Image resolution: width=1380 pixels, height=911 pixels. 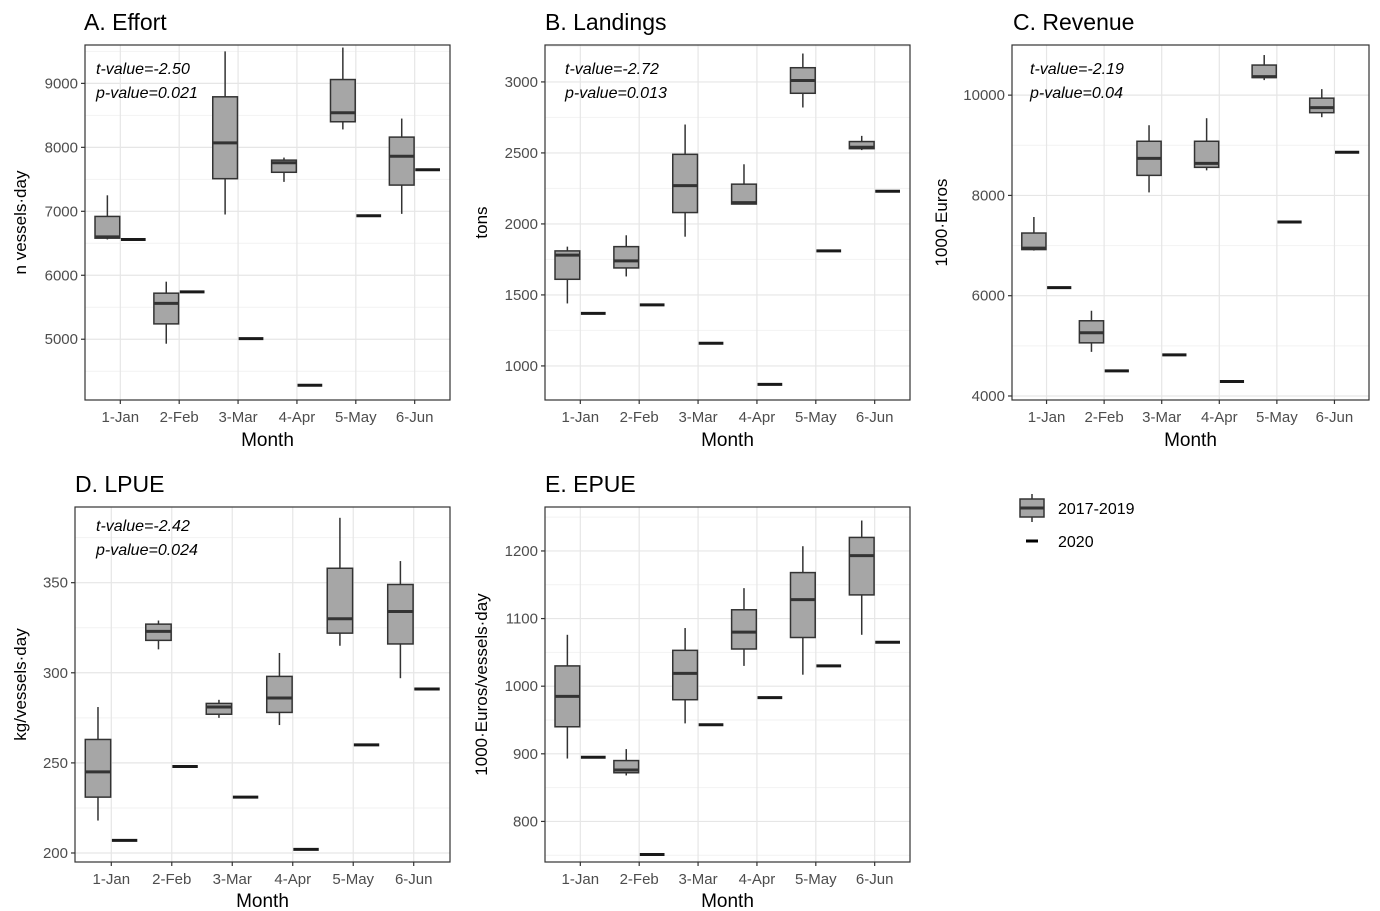 What do you see at coordinates (119, 484) in the screenshot?
I see `panel-title: D. LPUE` at bounding box center [119, 484].